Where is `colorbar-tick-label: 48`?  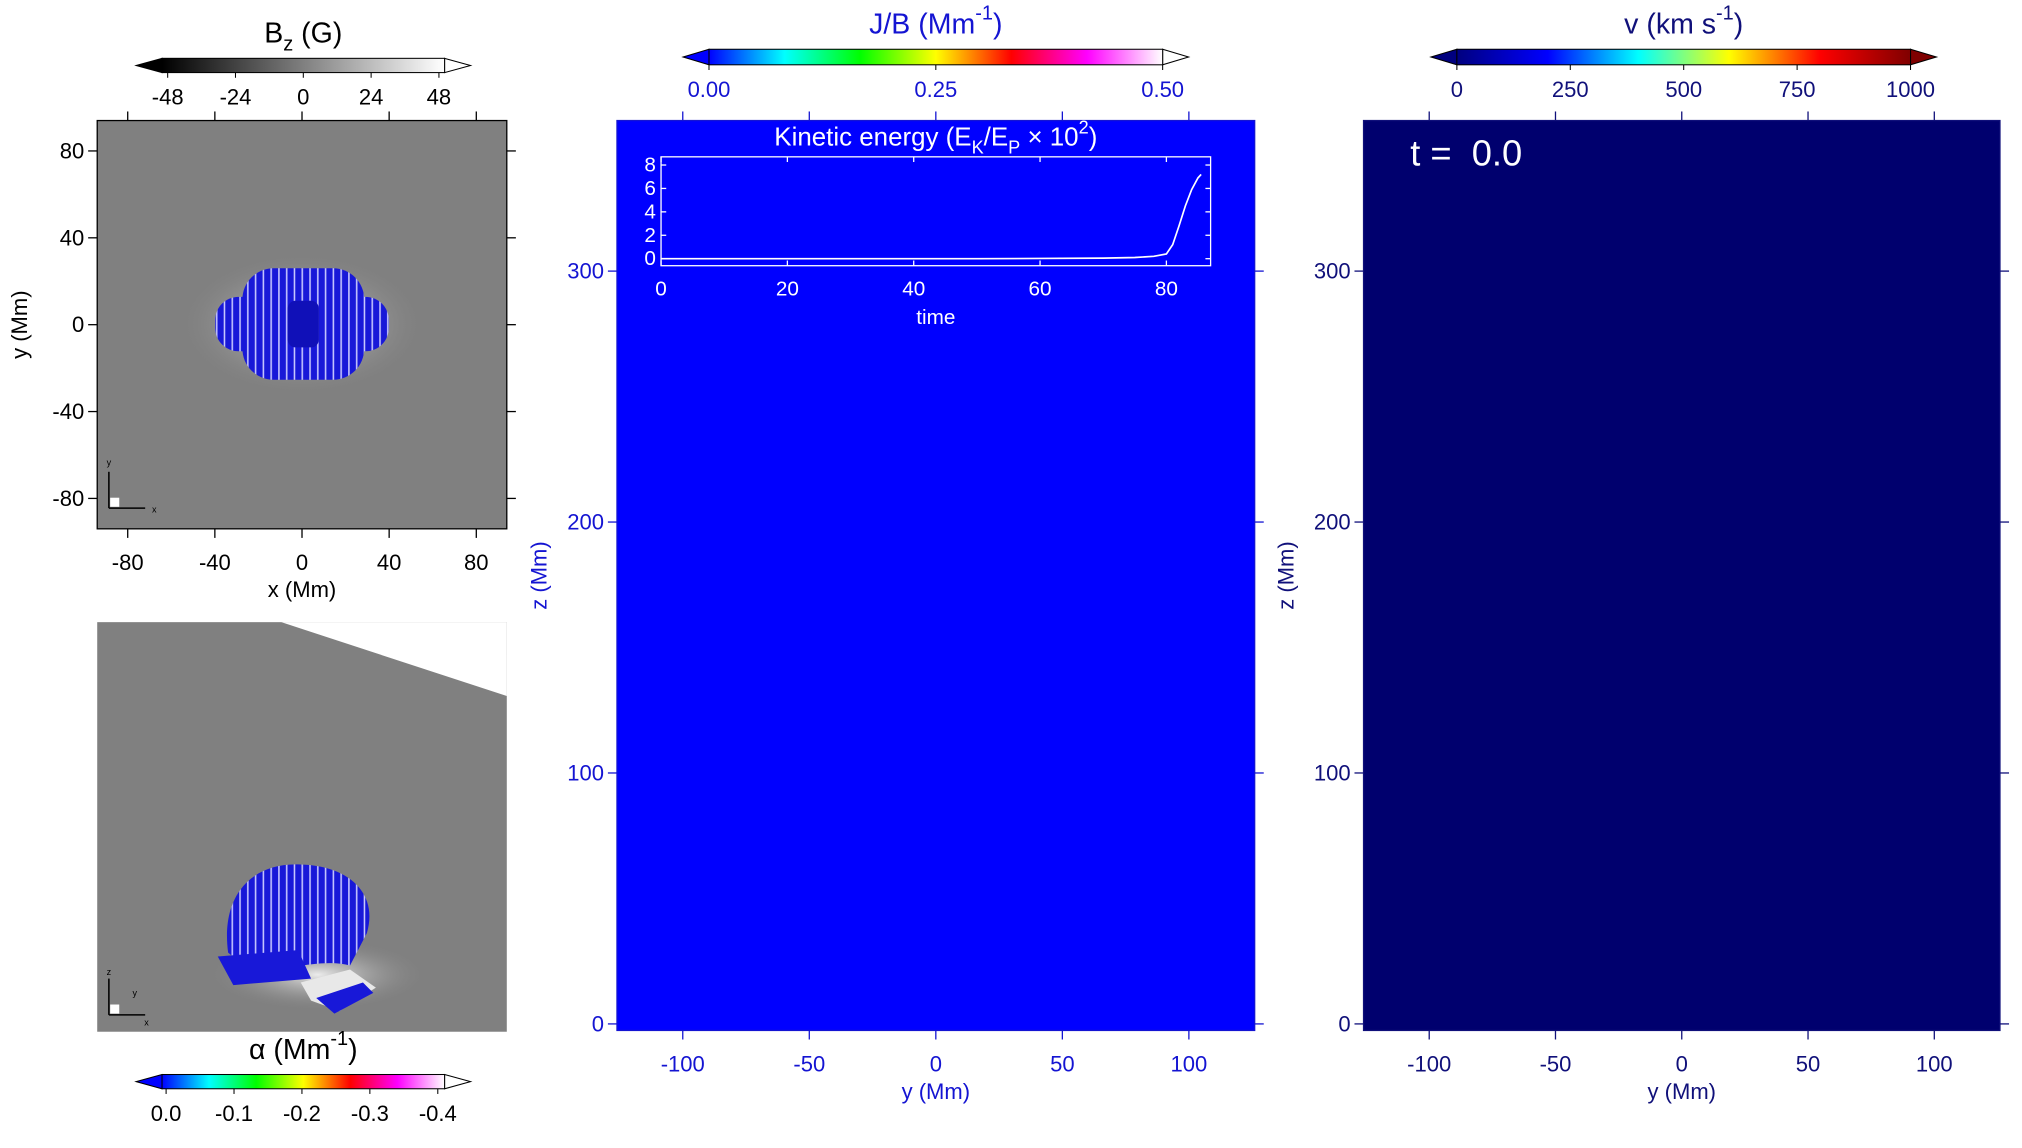 colorbar-tick-label: 48 is located at coordinates (439, 97).